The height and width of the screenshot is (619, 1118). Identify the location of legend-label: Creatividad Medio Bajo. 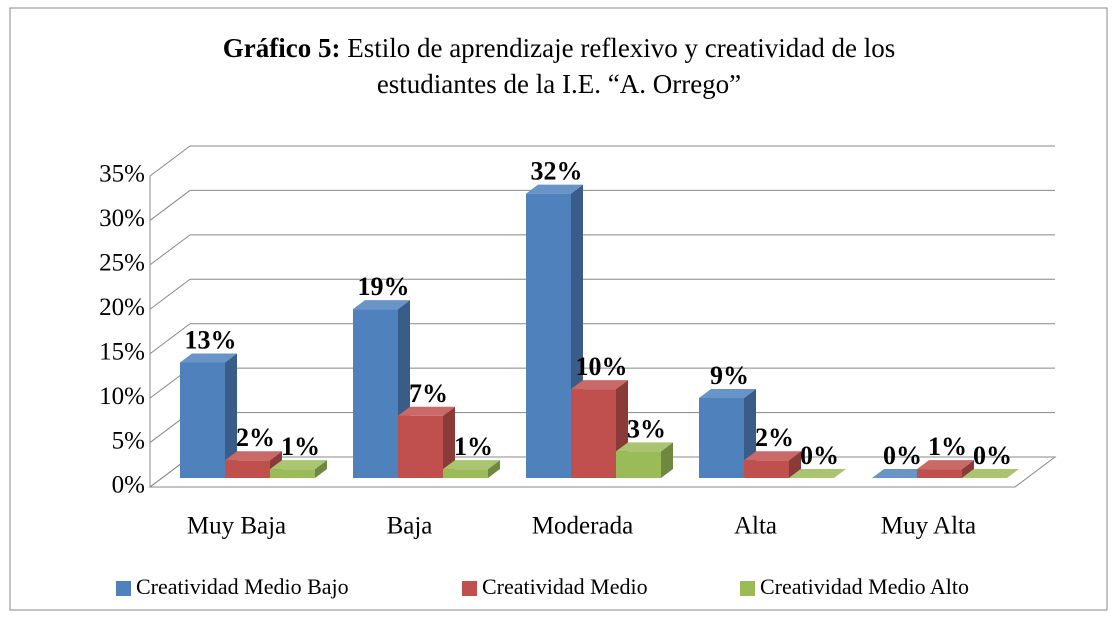
(242, 586).